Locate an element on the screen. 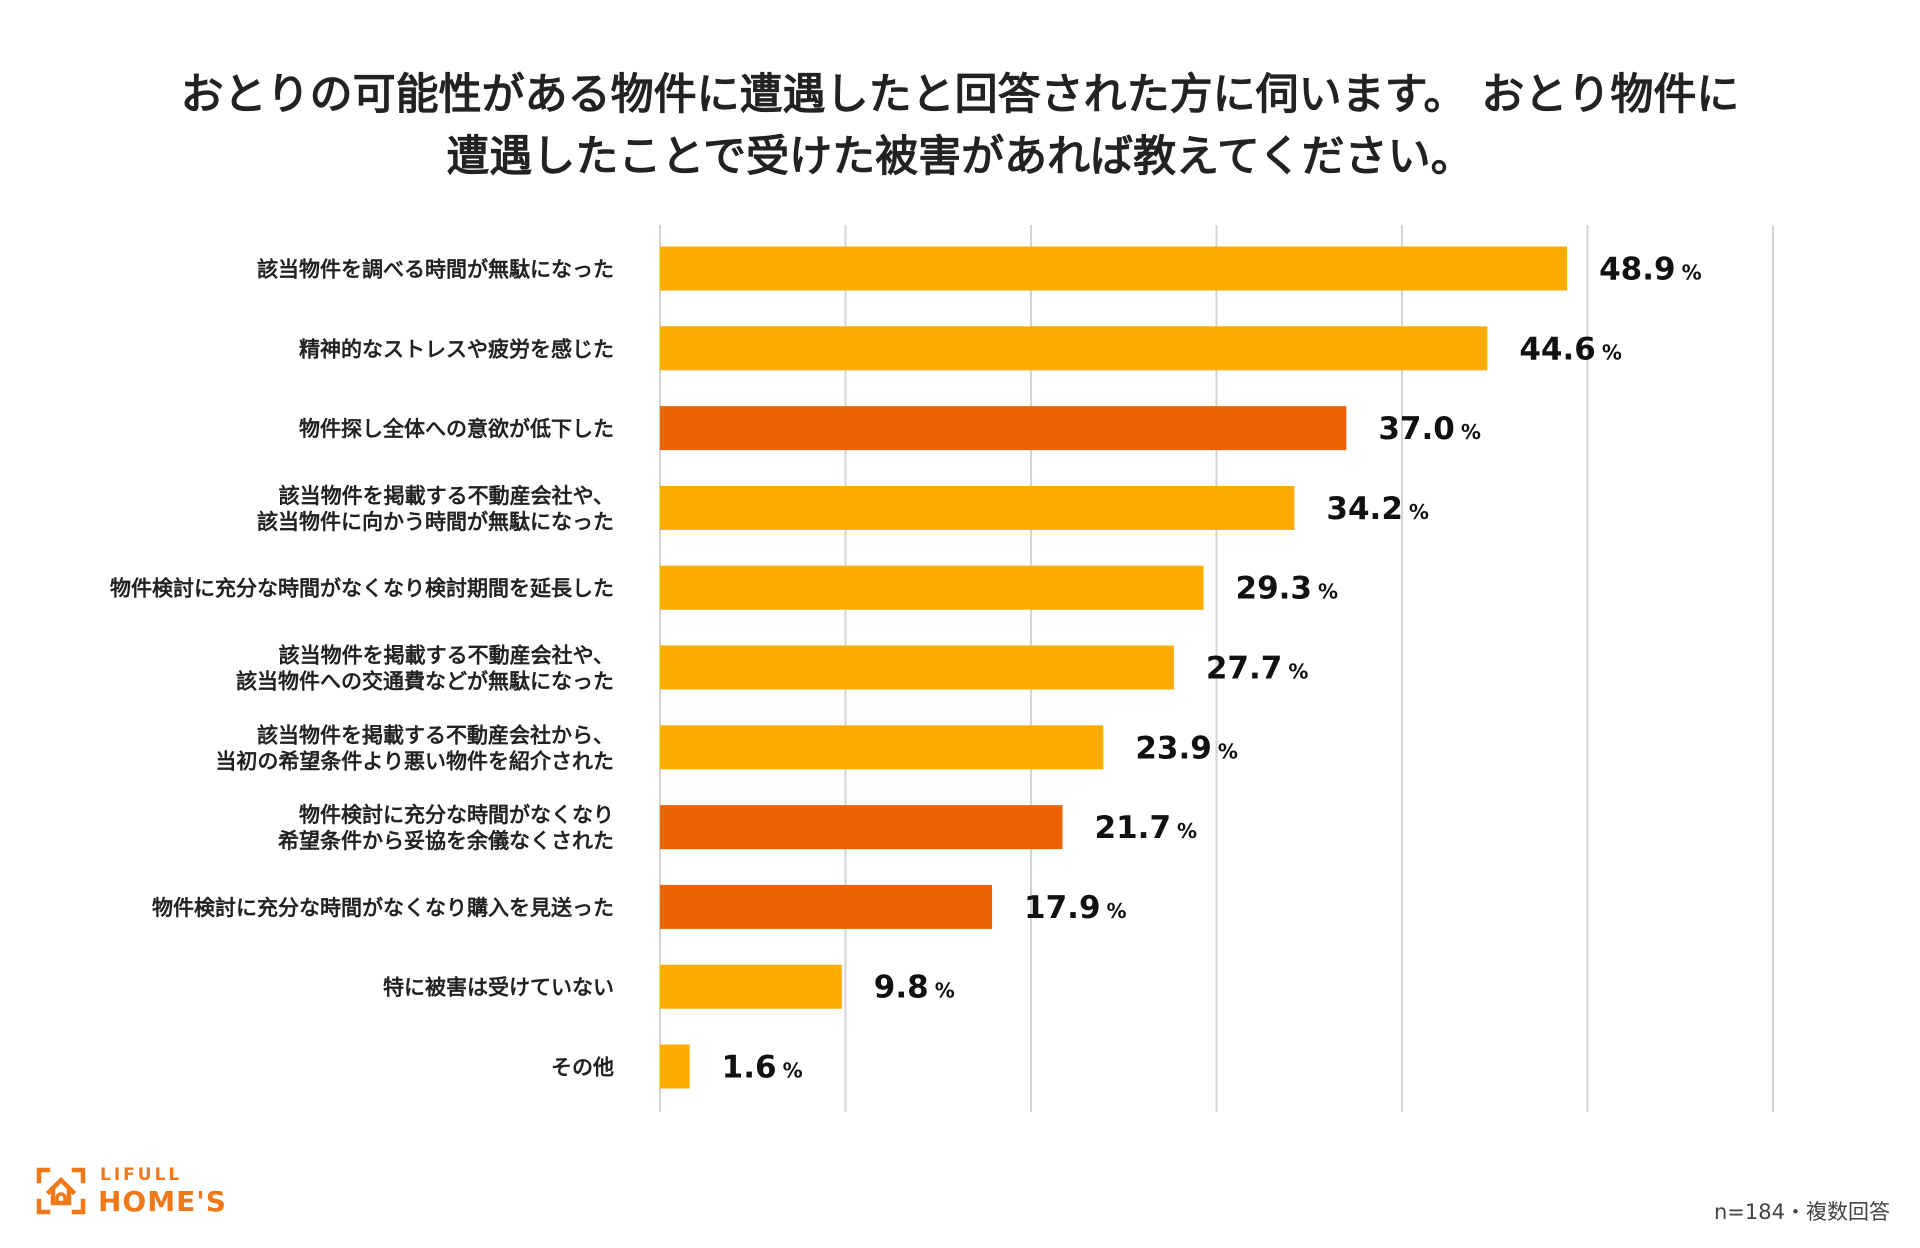 This screenshot has width=1920, height=1248. category-label: 特に被害は受けていない is located at coordinates (498, 988).